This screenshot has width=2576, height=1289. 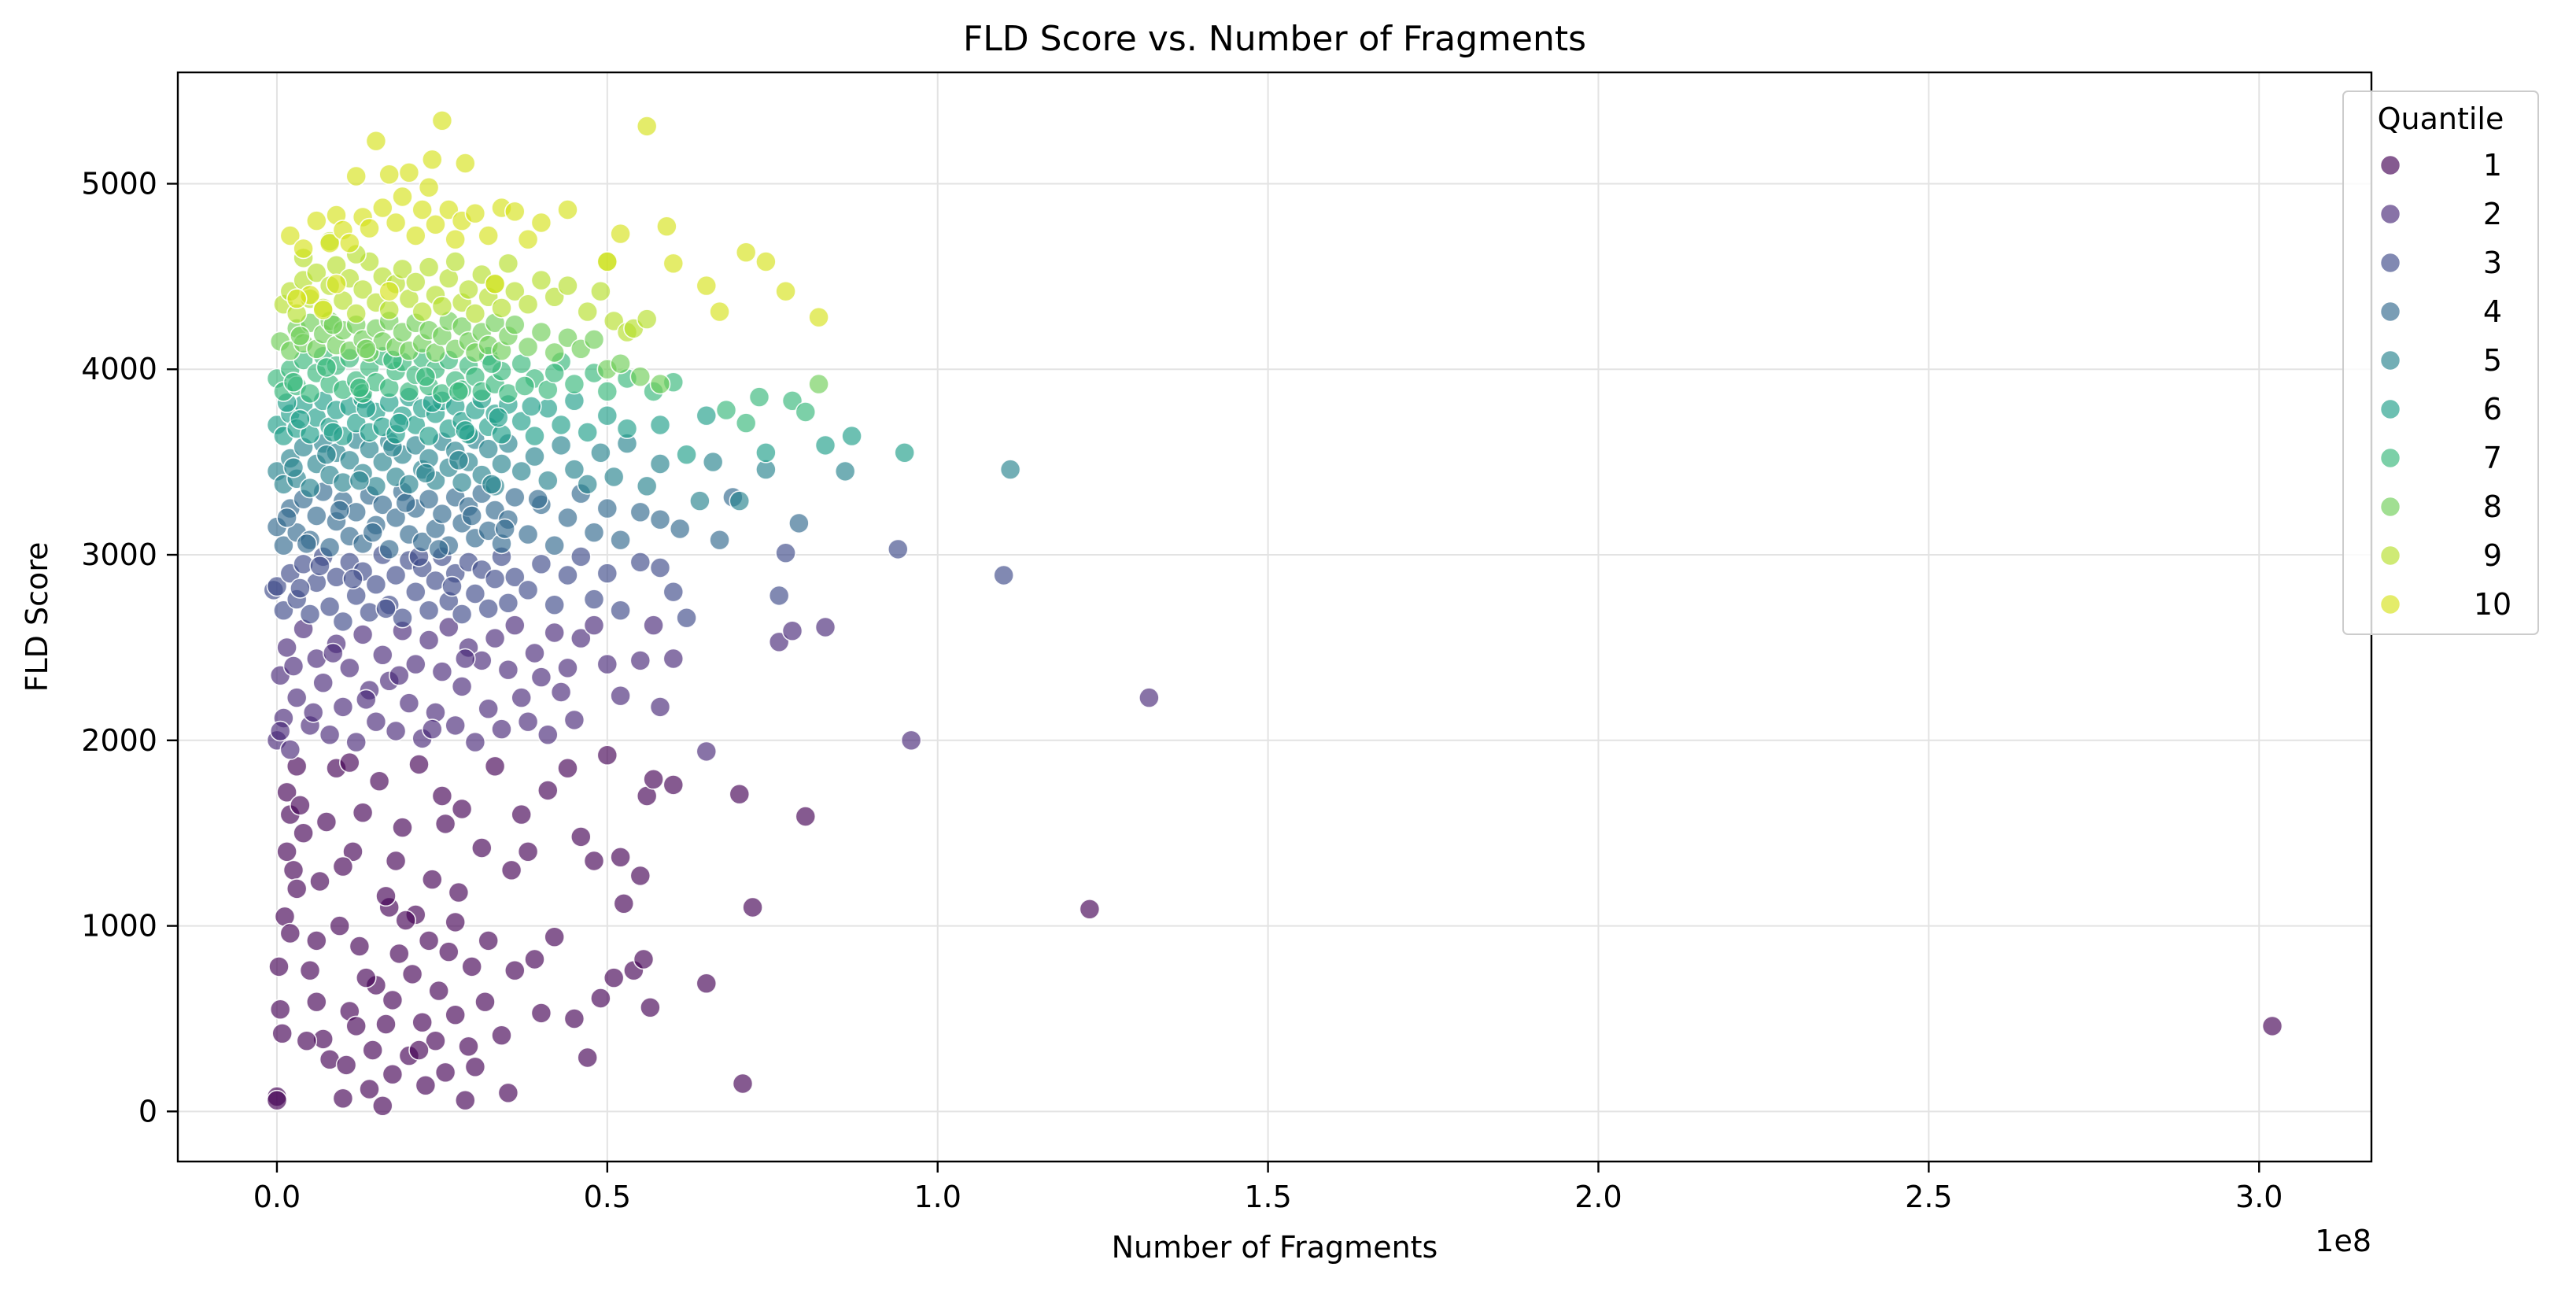 What do you see at coordinates (119, 554) in the screenshot?
I see `y-tick-label: 3000` at bounding box center [119, 554].